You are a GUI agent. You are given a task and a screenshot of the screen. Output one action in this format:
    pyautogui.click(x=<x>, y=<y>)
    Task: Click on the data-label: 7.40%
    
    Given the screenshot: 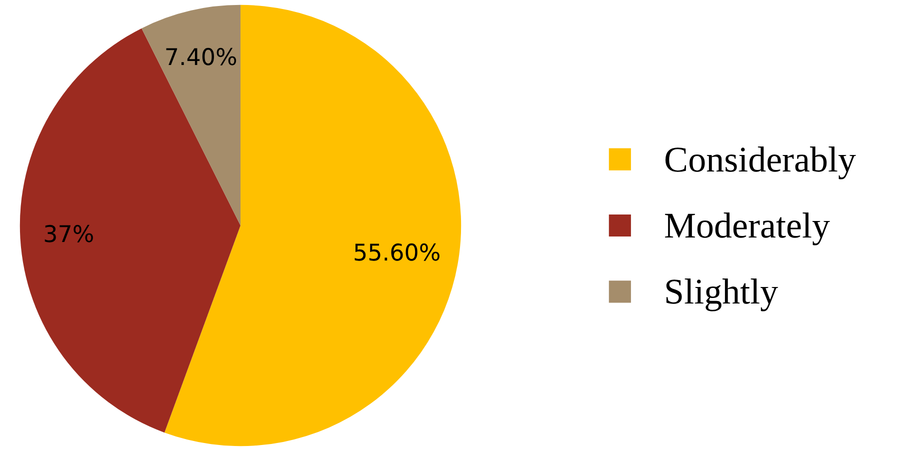 What is the action you would take?
    pyautogui.click(x=201, y=58)
    